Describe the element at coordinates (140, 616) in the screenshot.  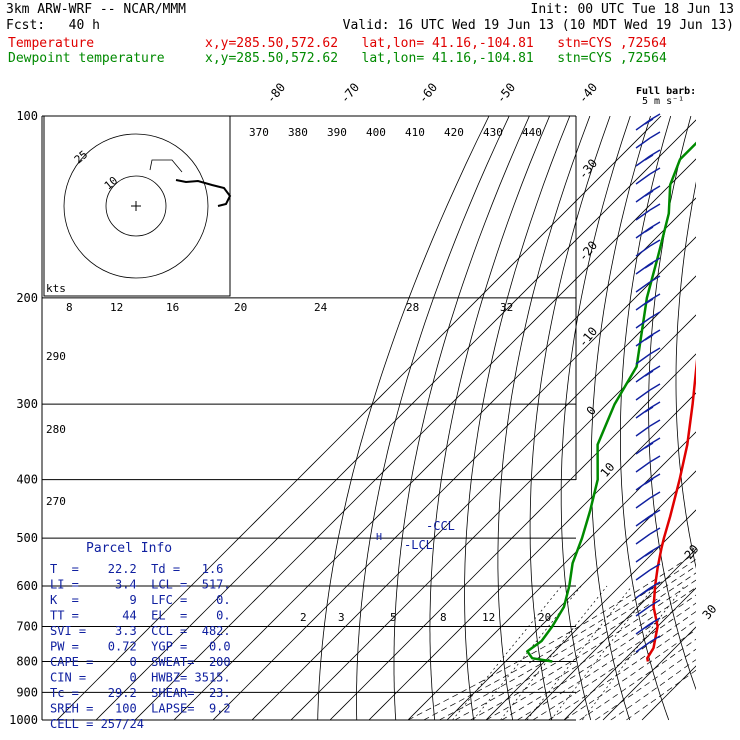
I see `parcel-info-row: TT = 44 EL = 0.` at that location.